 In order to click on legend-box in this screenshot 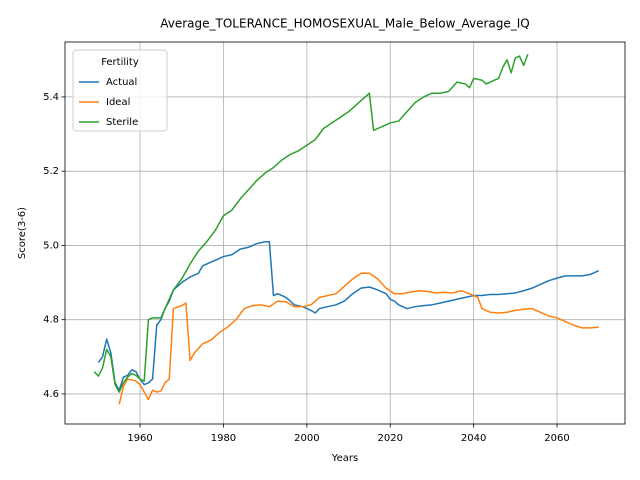, I will do `click(120, 90)`.